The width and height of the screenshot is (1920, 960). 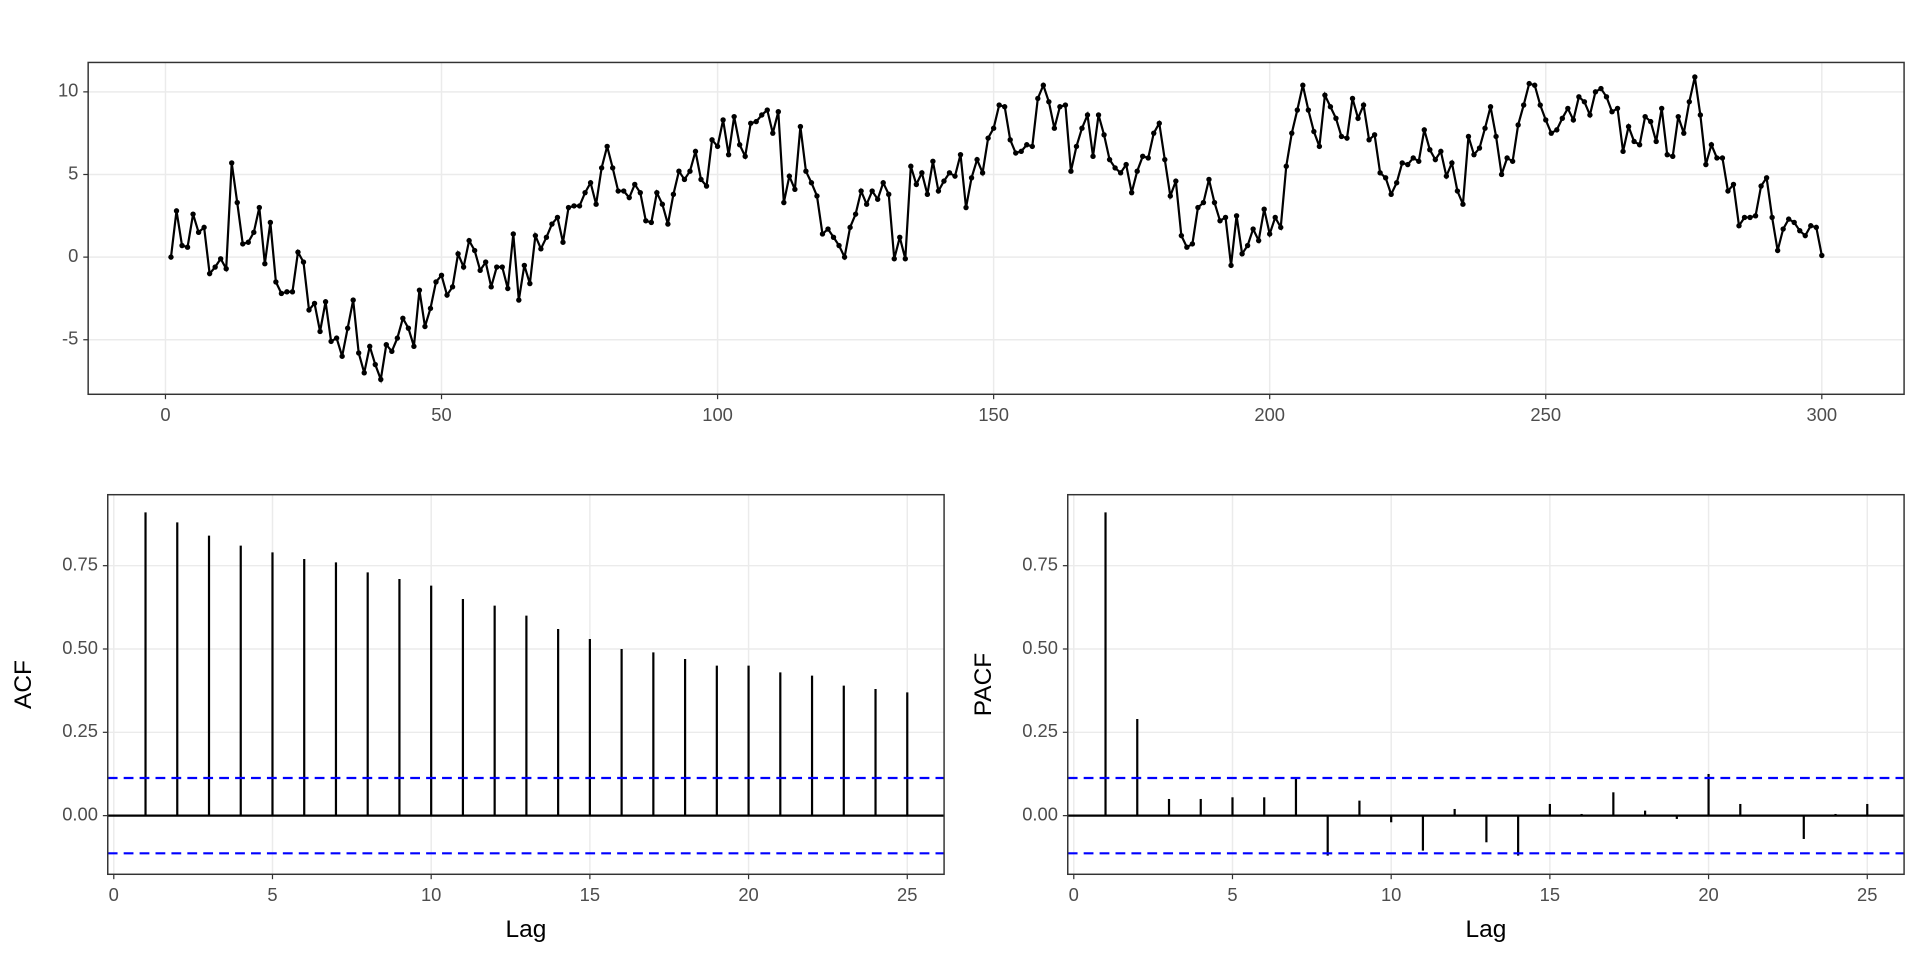 What do you see at coordinates (1550, 894) in the screenshot?
I see `x-tick-label: 15` at bounding box center [1550, 894].